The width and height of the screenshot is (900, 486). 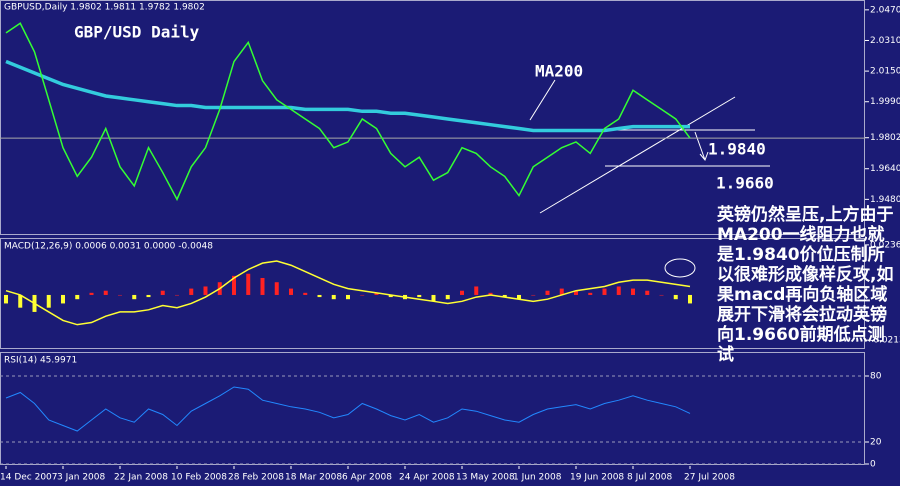 What do you see at coordinates (637, 155) in the screenshot?
I see `trend-line` at bounding box center [637, 155].